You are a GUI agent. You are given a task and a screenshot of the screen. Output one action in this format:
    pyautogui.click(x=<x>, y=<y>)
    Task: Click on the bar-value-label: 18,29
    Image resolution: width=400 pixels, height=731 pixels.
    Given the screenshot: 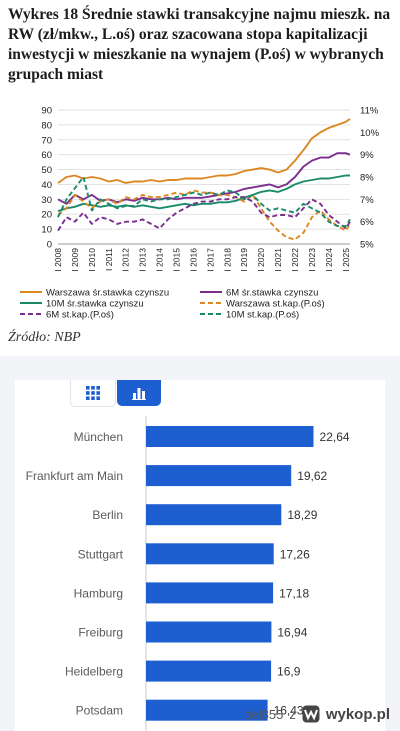 What is the action you would take?
    pyautogui.click(x=302, y=515)
    